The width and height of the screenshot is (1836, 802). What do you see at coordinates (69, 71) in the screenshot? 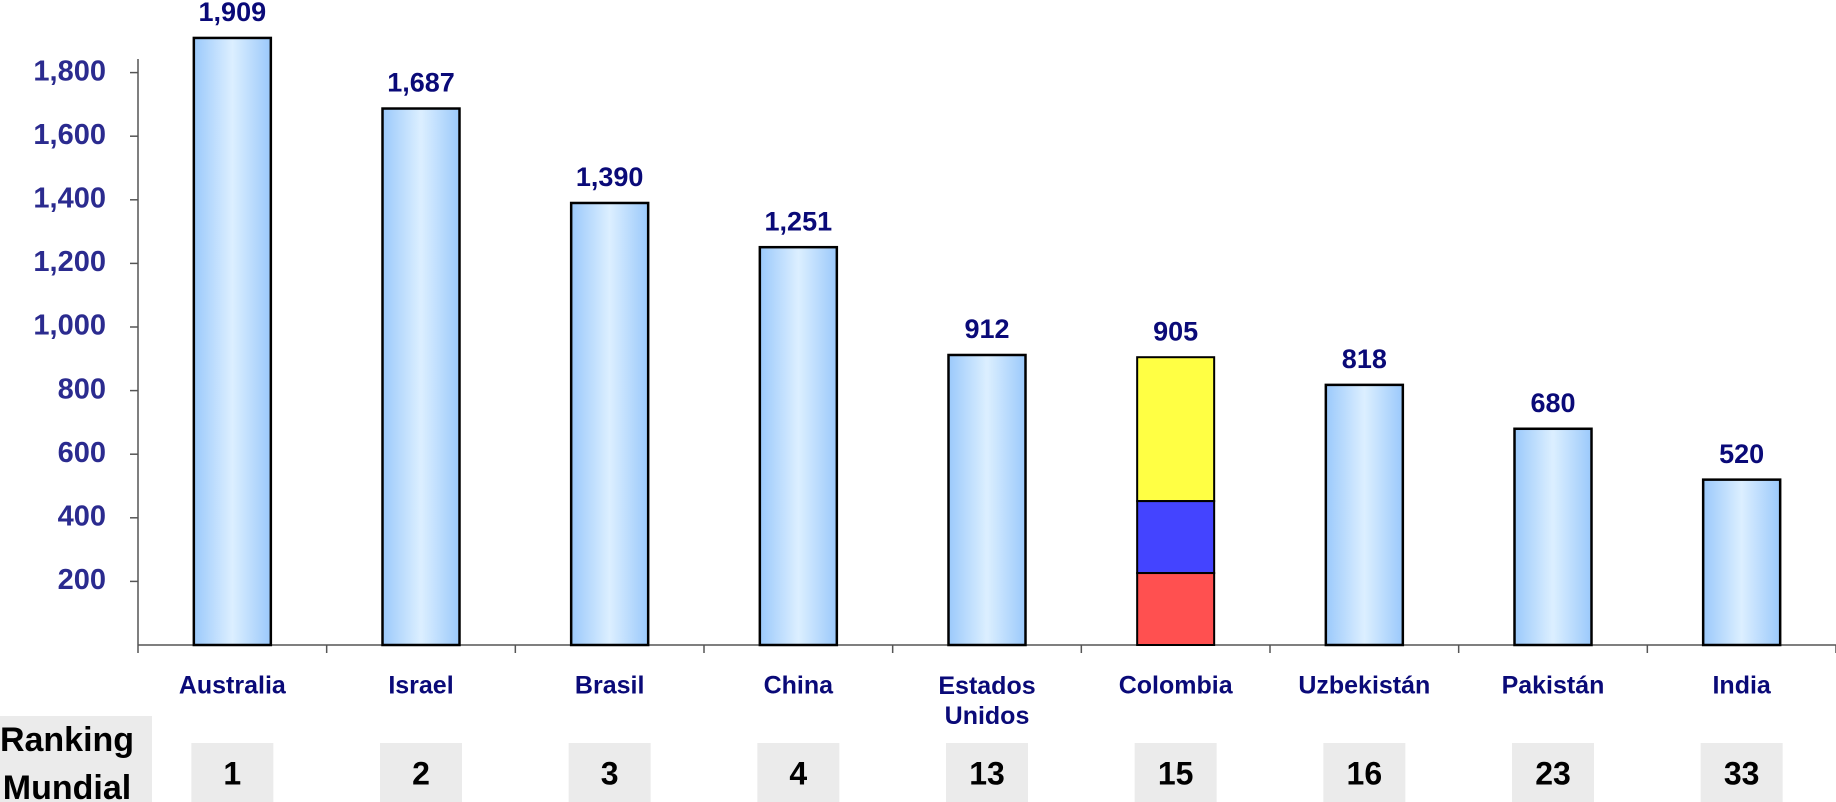
I see `y-tick-label: 1,800` at bounding box center [69, 71].